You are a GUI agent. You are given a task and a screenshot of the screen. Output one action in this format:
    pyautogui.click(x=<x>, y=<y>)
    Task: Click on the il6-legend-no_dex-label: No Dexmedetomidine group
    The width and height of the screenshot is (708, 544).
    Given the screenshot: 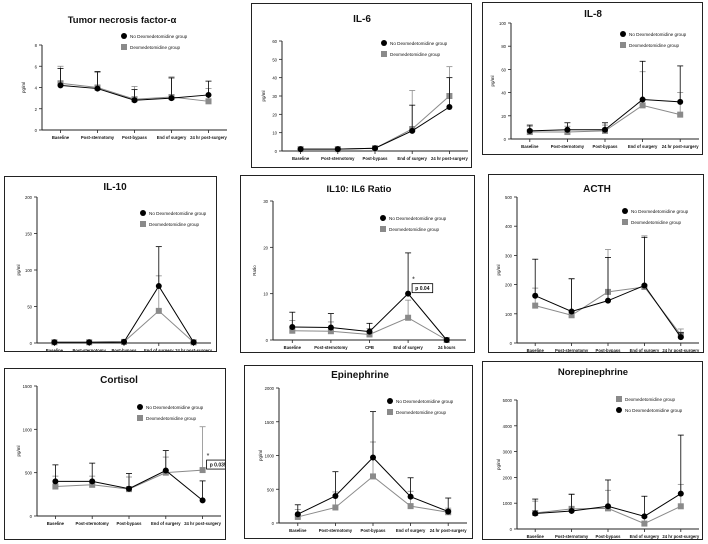 What is the action you would take?
    pyautogui.click(x=419, y=43)
    